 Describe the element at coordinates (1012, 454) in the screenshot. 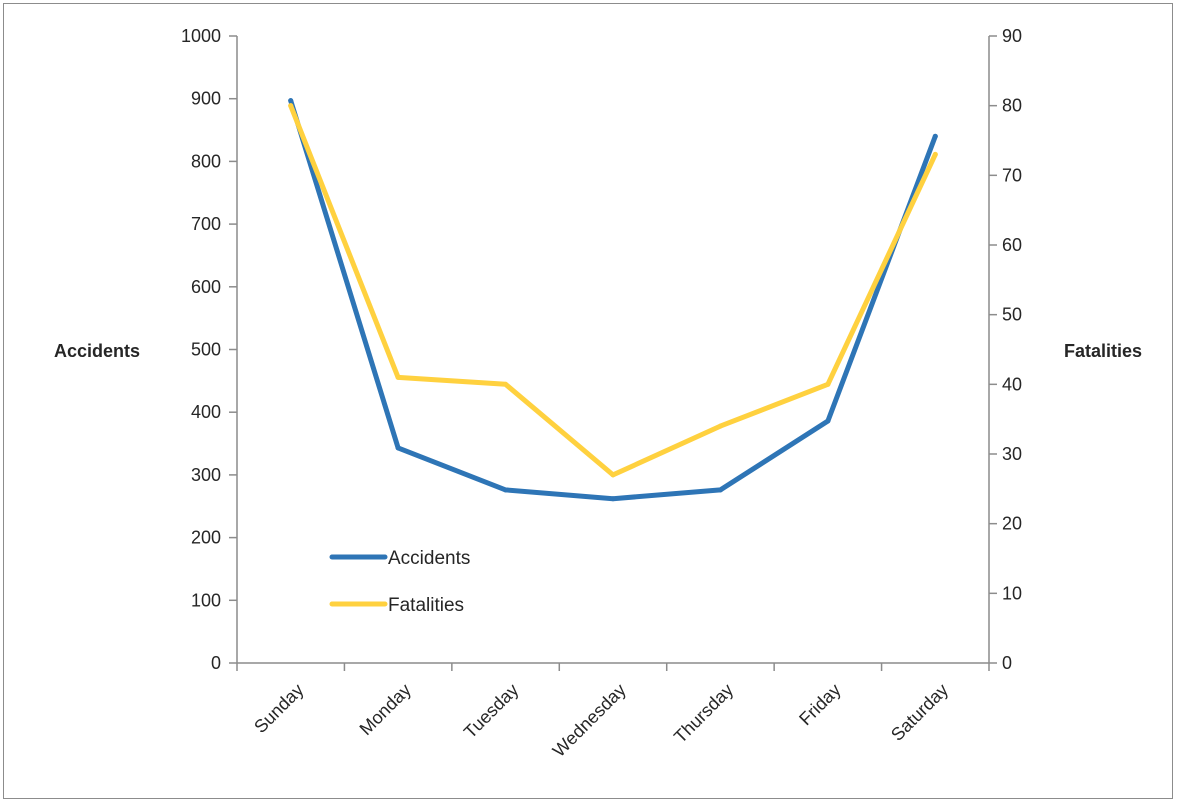

I see `y-right-tick-label: 30` at that location.